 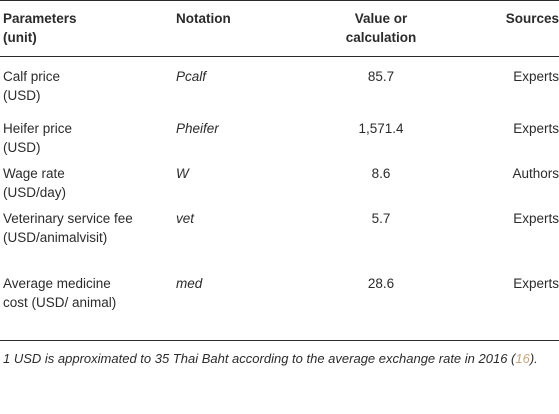 I want to click on value-cell: 5.7, so click(x=381, y=218).